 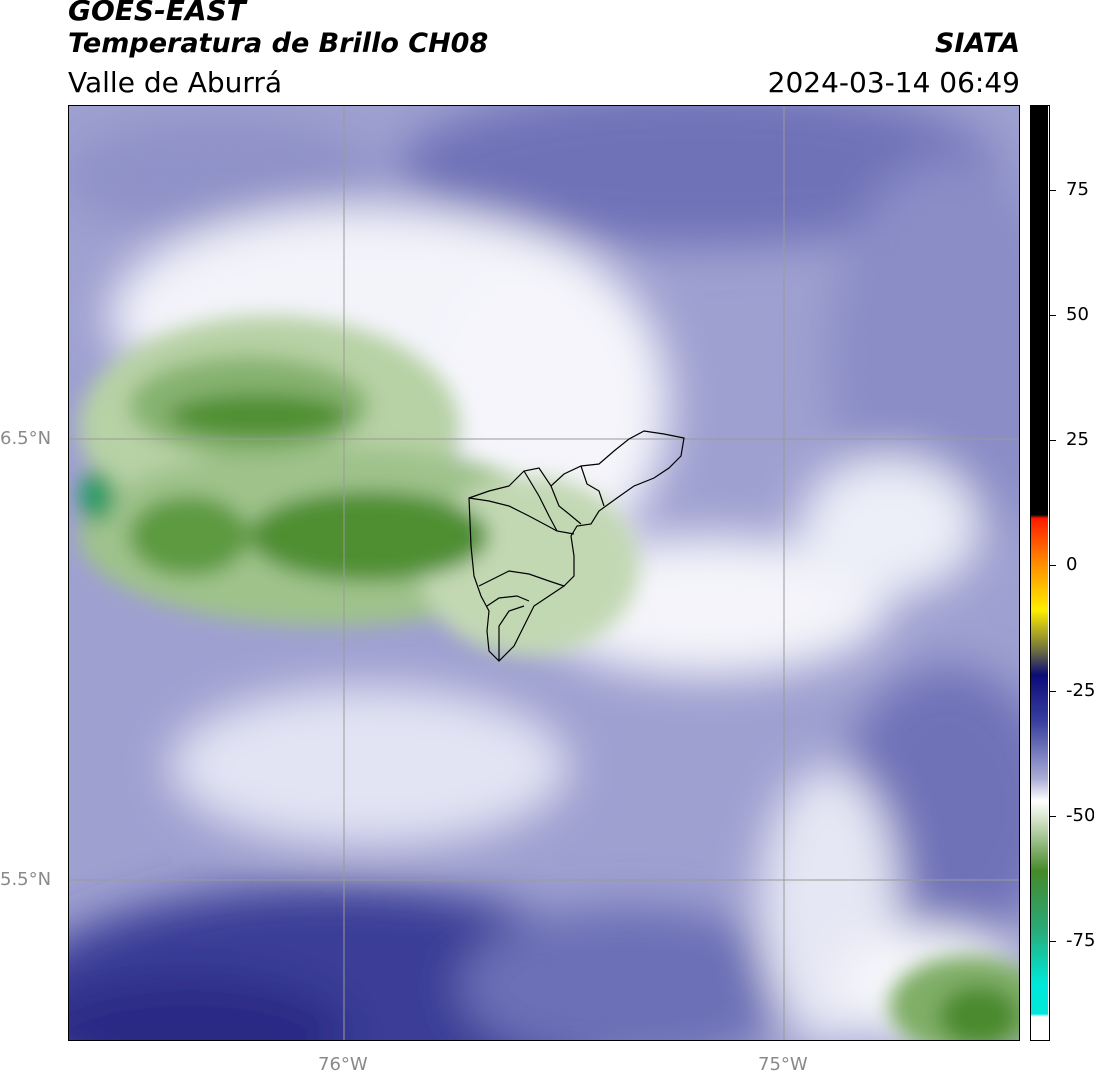 I want to click on lat-label-6-5n: 6.5°N, so click(x=26, y=438).